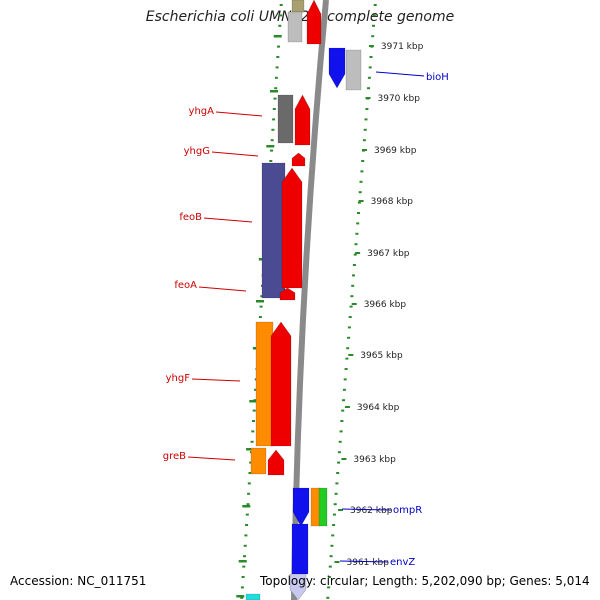 This screenshot has height=600, width=600. Describe the element at coordinates (298, 586) in the screenshot. I see `gene-arrow-lavender` at that location.